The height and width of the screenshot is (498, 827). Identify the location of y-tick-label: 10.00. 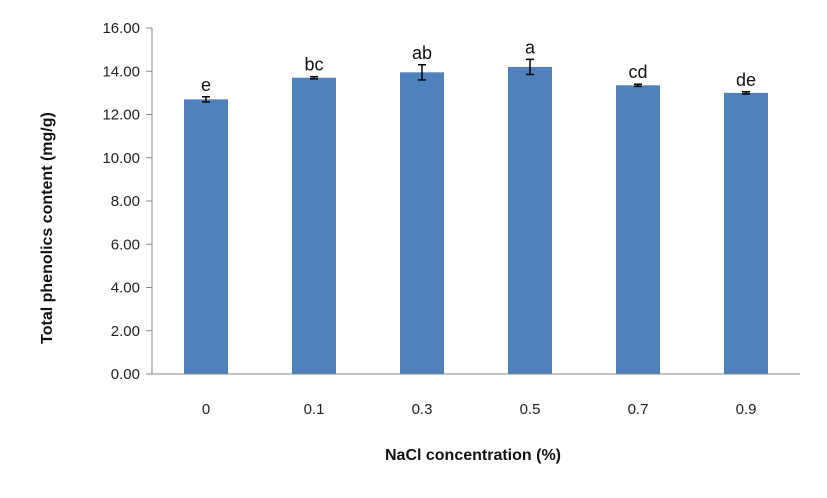
(121, 158).